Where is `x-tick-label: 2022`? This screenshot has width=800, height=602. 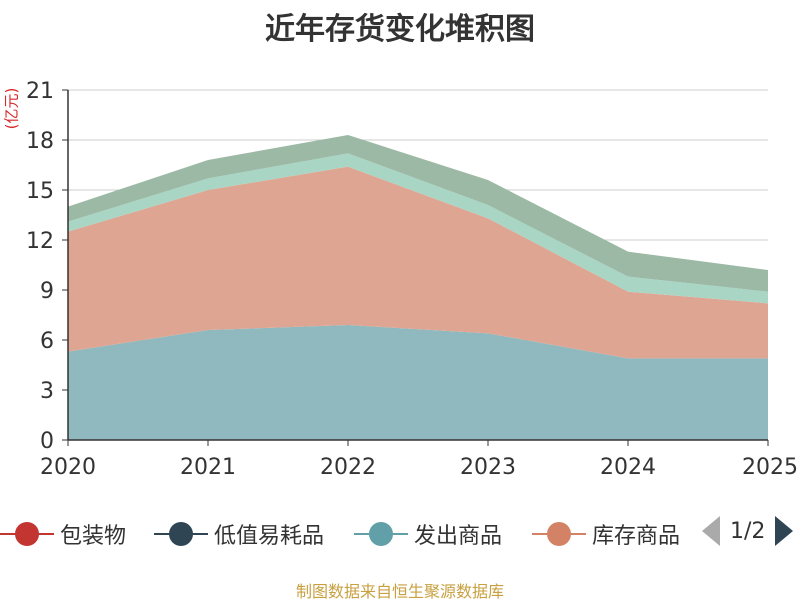
x-tick-label: 2022 is located at coordinates (348, 467).